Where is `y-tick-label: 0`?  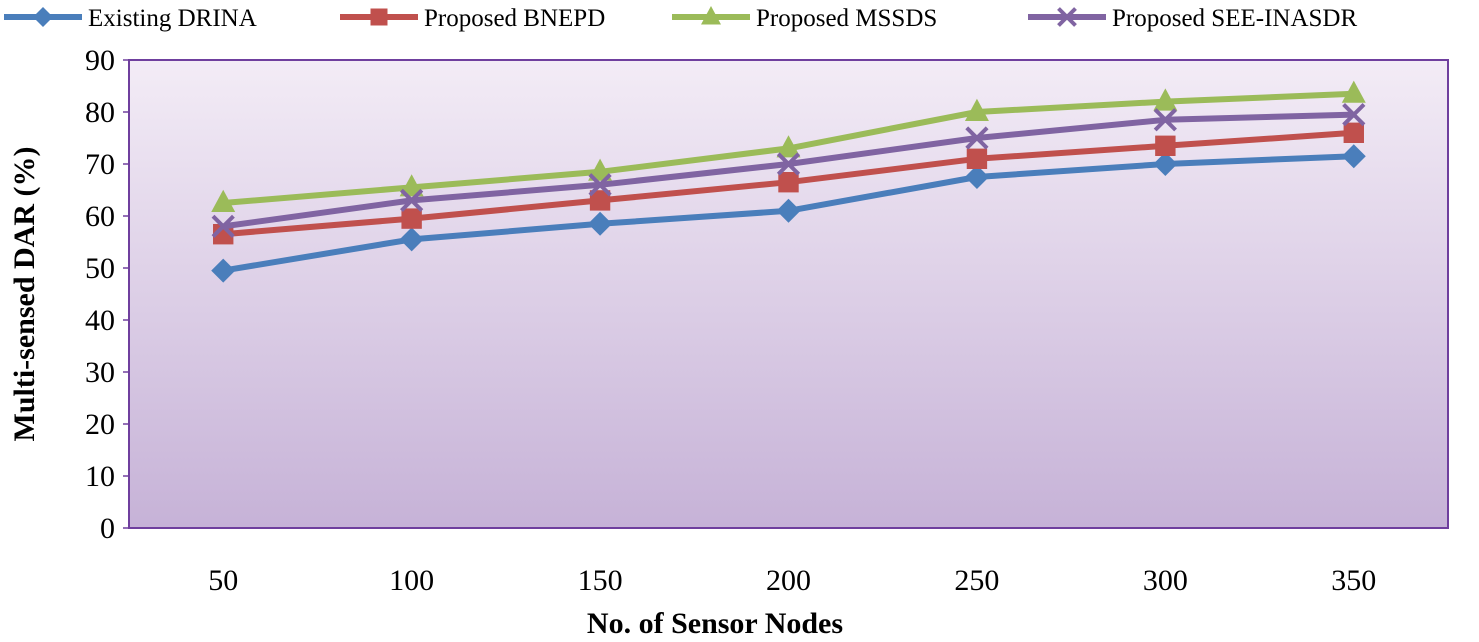
y-tick-label: 0 is located at coordinates (107, 528).